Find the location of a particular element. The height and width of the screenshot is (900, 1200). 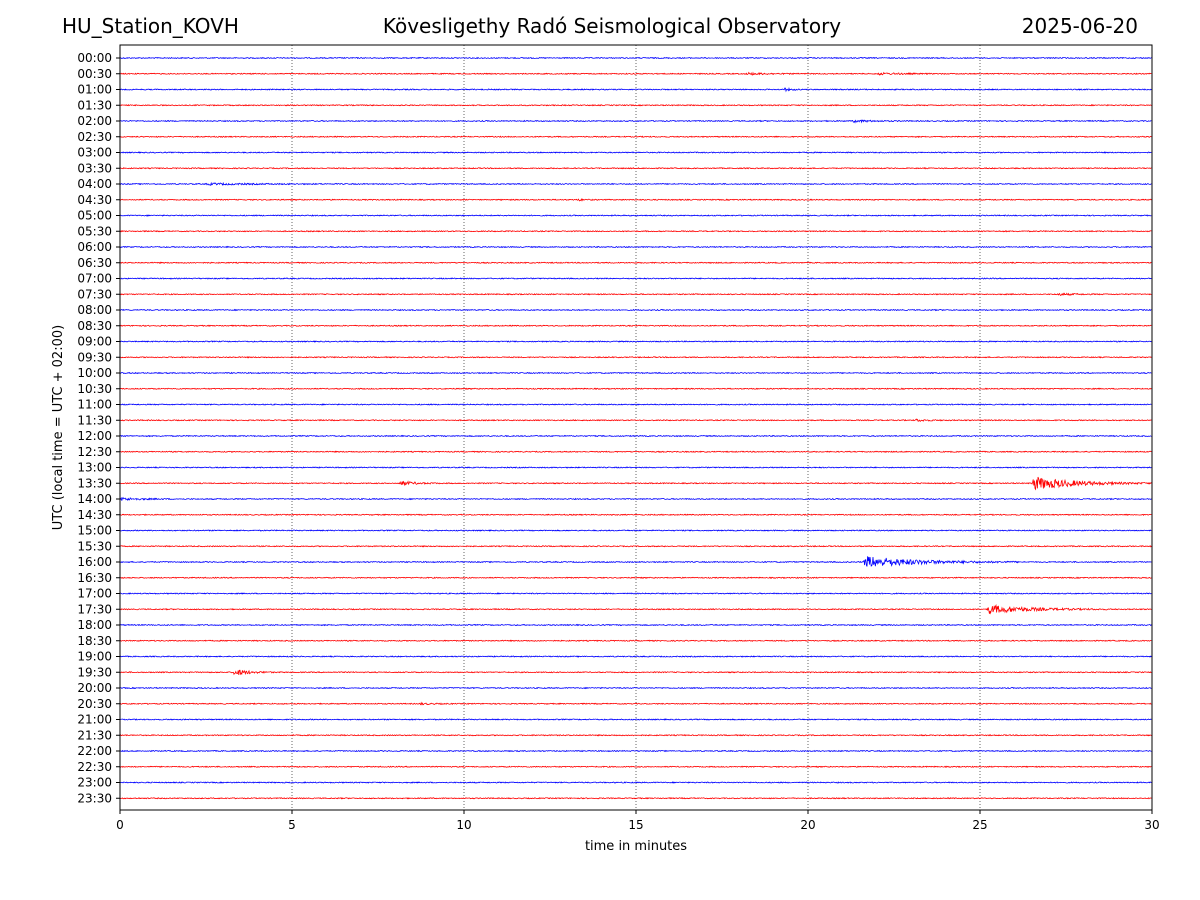

y-tick-label: 05:00 is located at coordinates (94, 216).